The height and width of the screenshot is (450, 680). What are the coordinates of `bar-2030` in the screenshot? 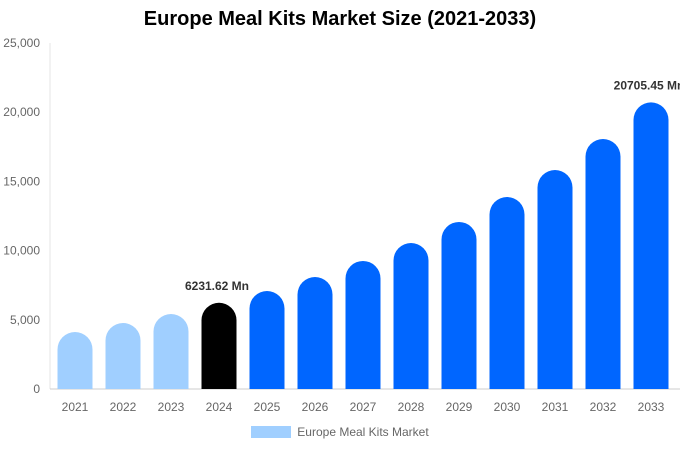 It's located at (507, 293).